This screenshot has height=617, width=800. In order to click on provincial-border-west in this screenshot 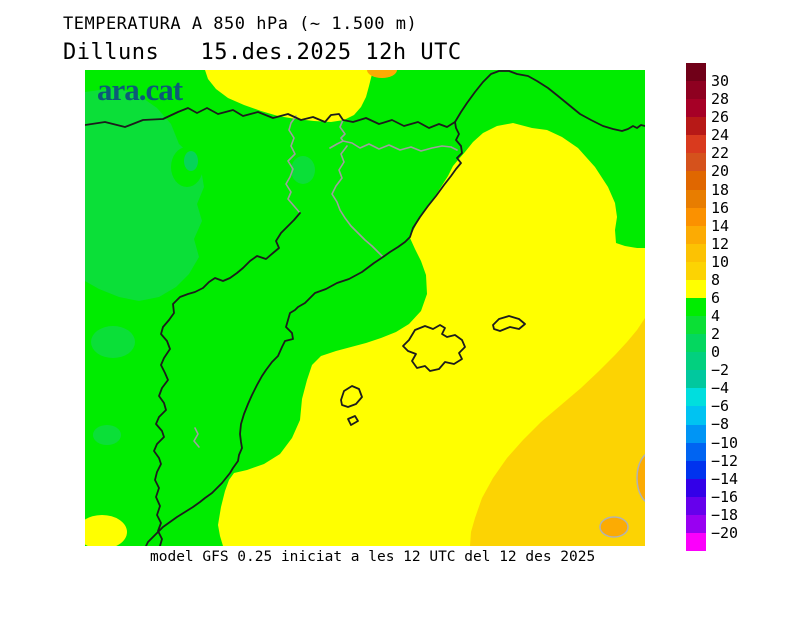, I will do `click(293, 164)`.